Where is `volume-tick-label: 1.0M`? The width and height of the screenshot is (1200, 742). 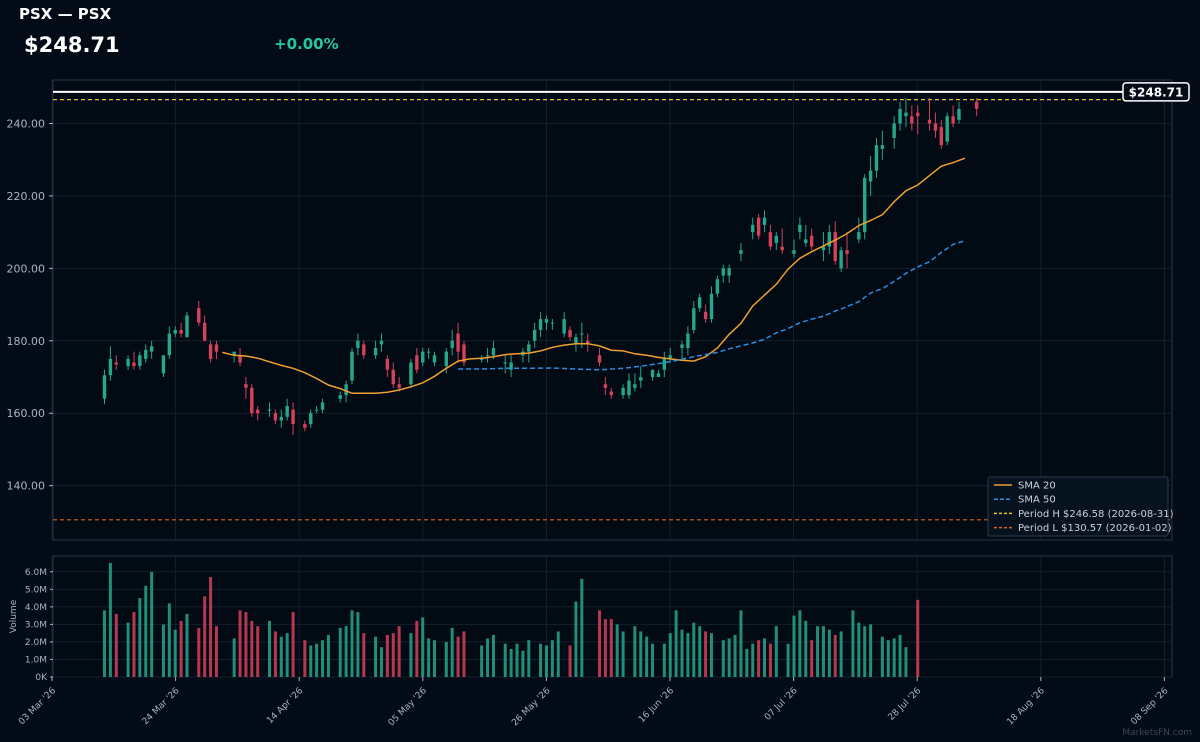
volume-tick-label: 1.0M is located at coordinates (36, 660).